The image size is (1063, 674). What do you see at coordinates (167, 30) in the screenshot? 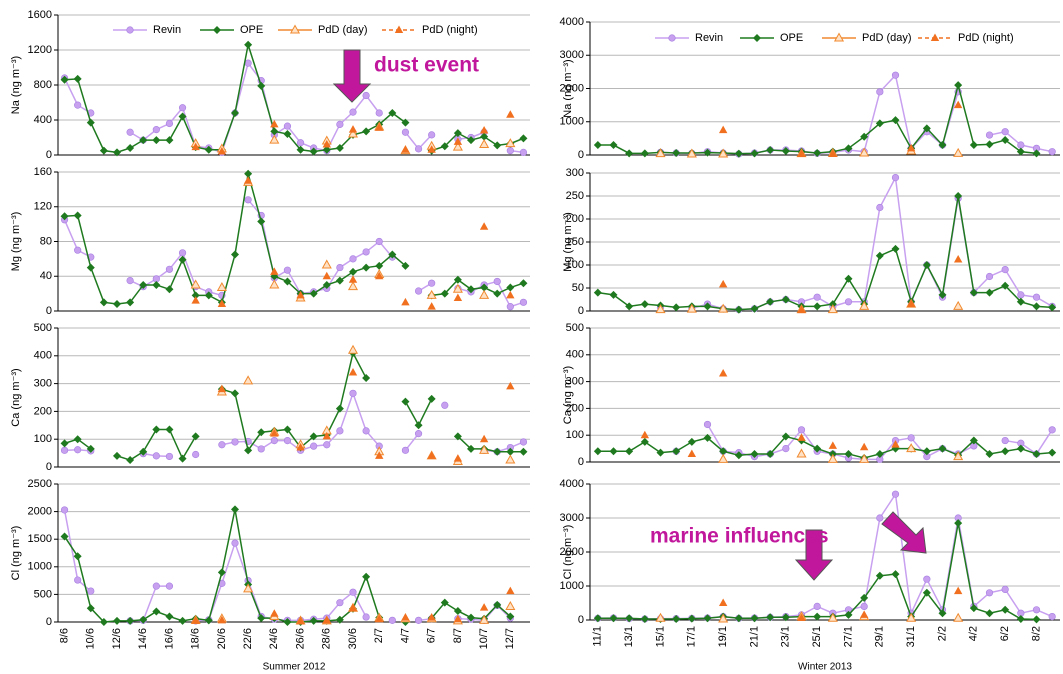
I see `legend-label: Revin` at bounding box center [167, 30].